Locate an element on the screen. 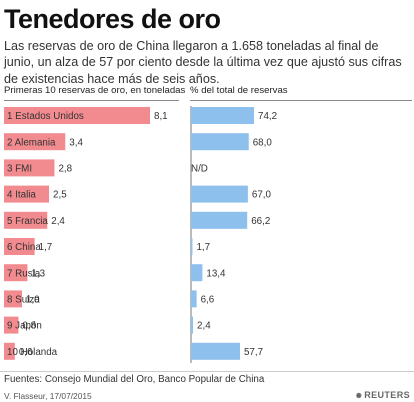 The image size is (414, 402). right-value-label: 57,7 is located at coordinates (253, 352).